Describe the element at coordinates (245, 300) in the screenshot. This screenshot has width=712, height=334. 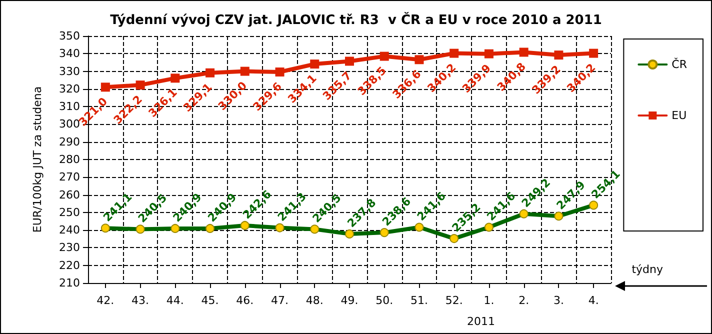
I see `x-tick-label: 46.` at that location.